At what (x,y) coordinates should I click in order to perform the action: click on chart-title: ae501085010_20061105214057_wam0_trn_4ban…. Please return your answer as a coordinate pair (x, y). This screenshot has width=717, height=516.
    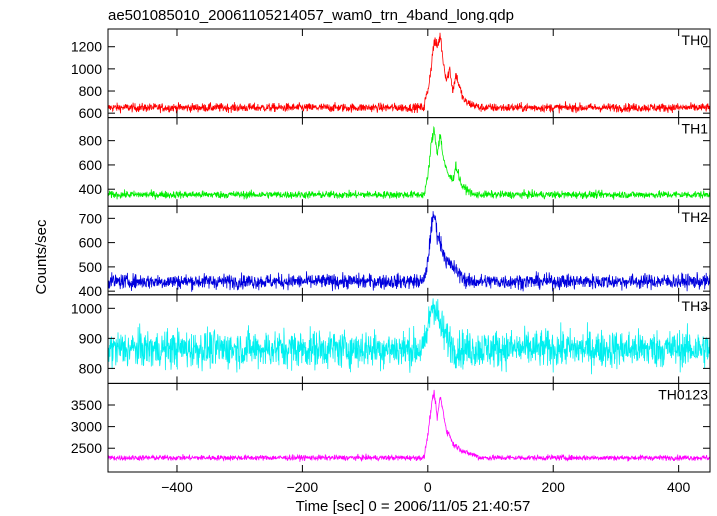
    Looking at the image, I should click on (311, 15).